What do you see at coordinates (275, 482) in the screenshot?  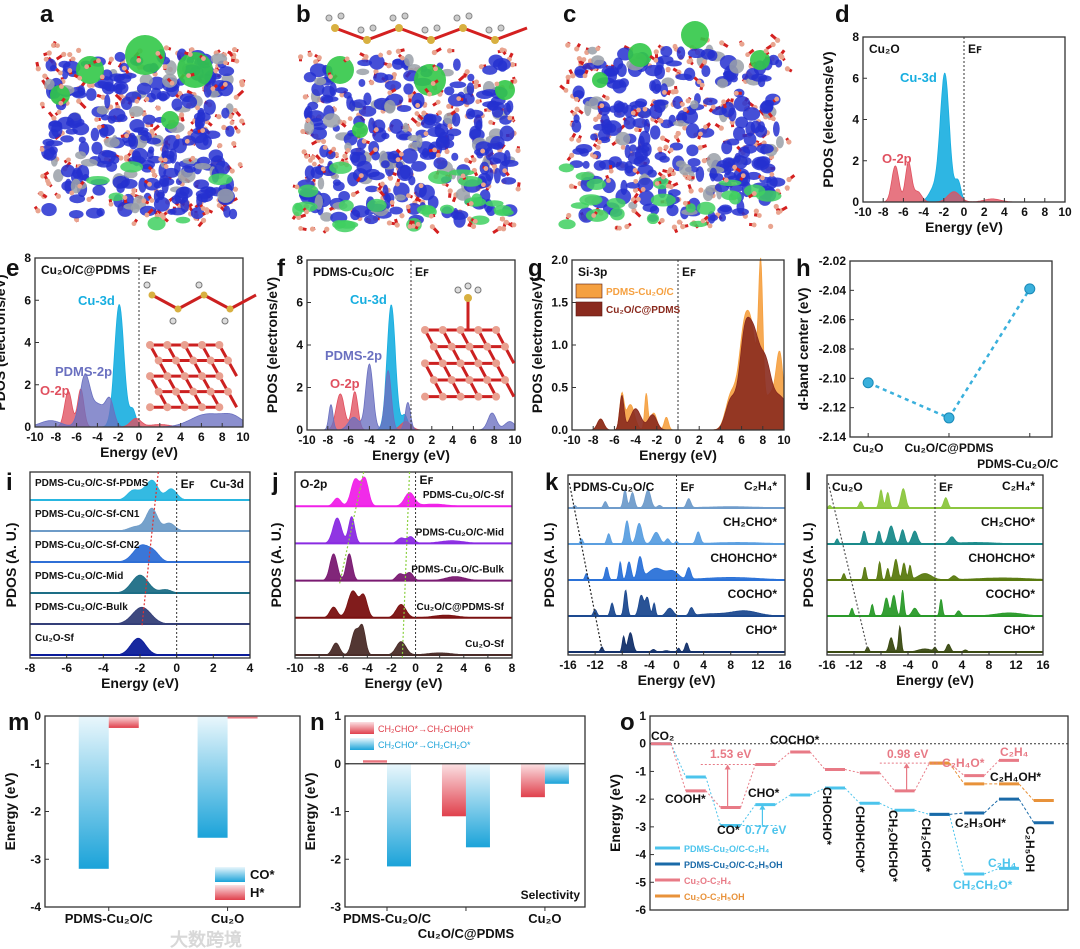 I see `panel-label-j: j` at bounding box center [275, 482].